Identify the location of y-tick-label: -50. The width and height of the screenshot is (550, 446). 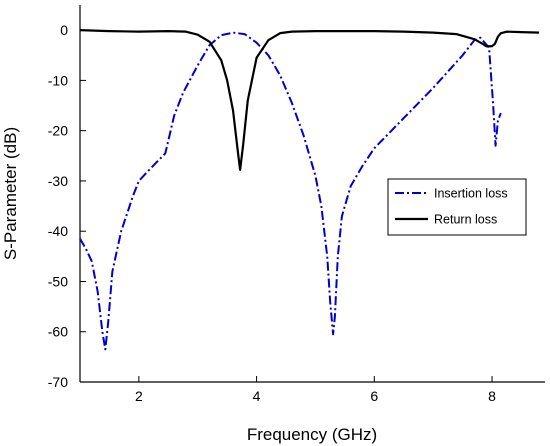
(58, 281).